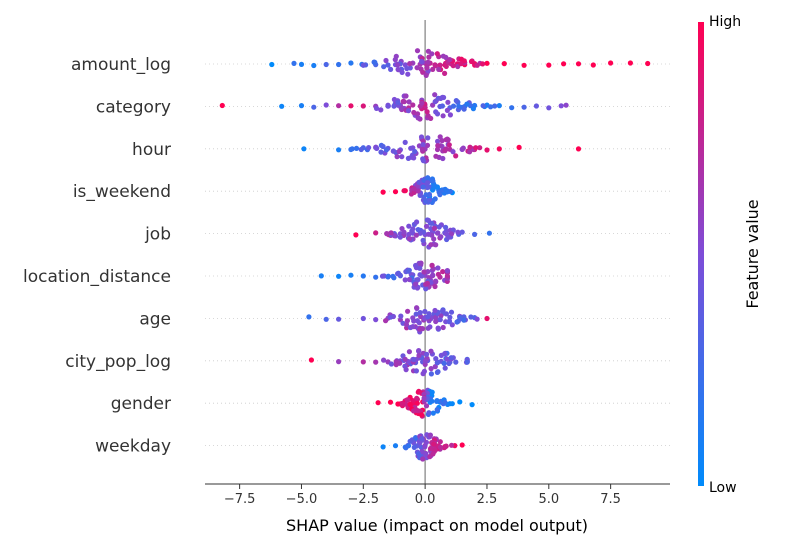 This screenshot has width=800, height=550. Describe the element at coordinates (97, 277) in the screenshot. I see `feature-label-location-distance: location_distance` at that location.